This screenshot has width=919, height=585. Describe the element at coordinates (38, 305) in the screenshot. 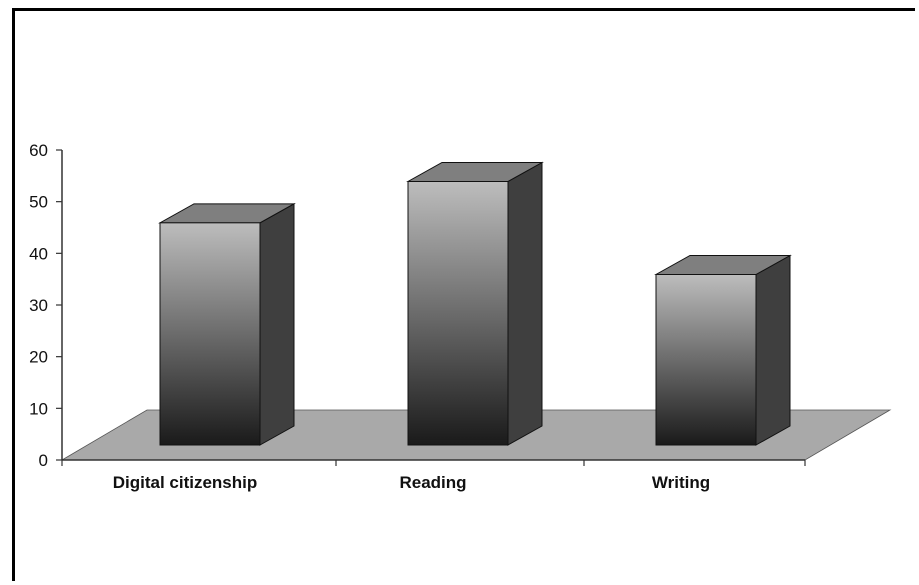

I see `y-tick-label: 30` at that location.